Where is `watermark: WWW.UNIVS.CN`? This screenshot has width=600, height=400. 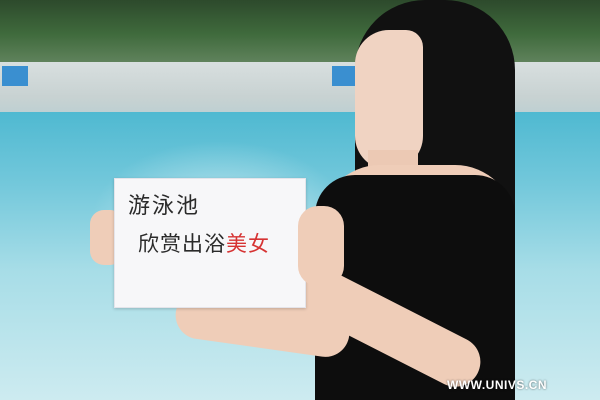 watermark: WWW.UNIVS.CN is located at coordinates (497, 385).